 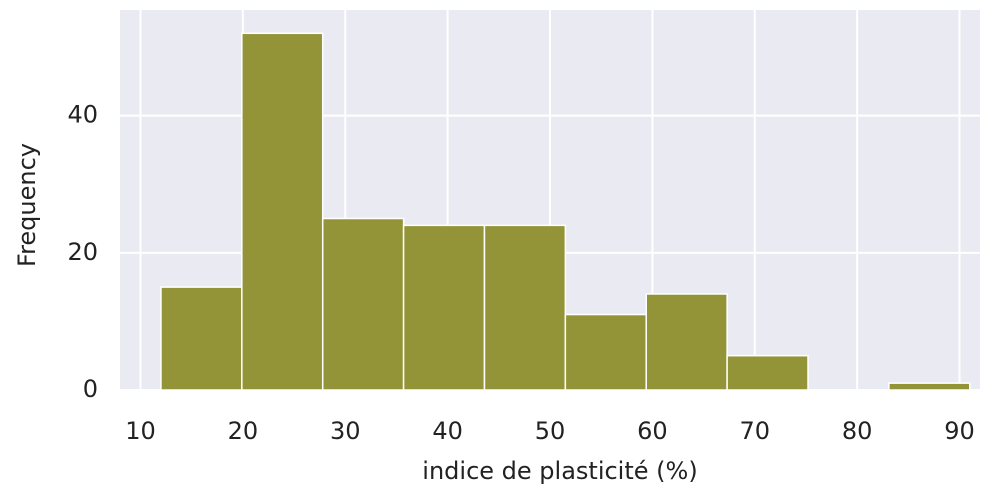 I want to click on x-tick-label: 50, so click(x=550, y=431).